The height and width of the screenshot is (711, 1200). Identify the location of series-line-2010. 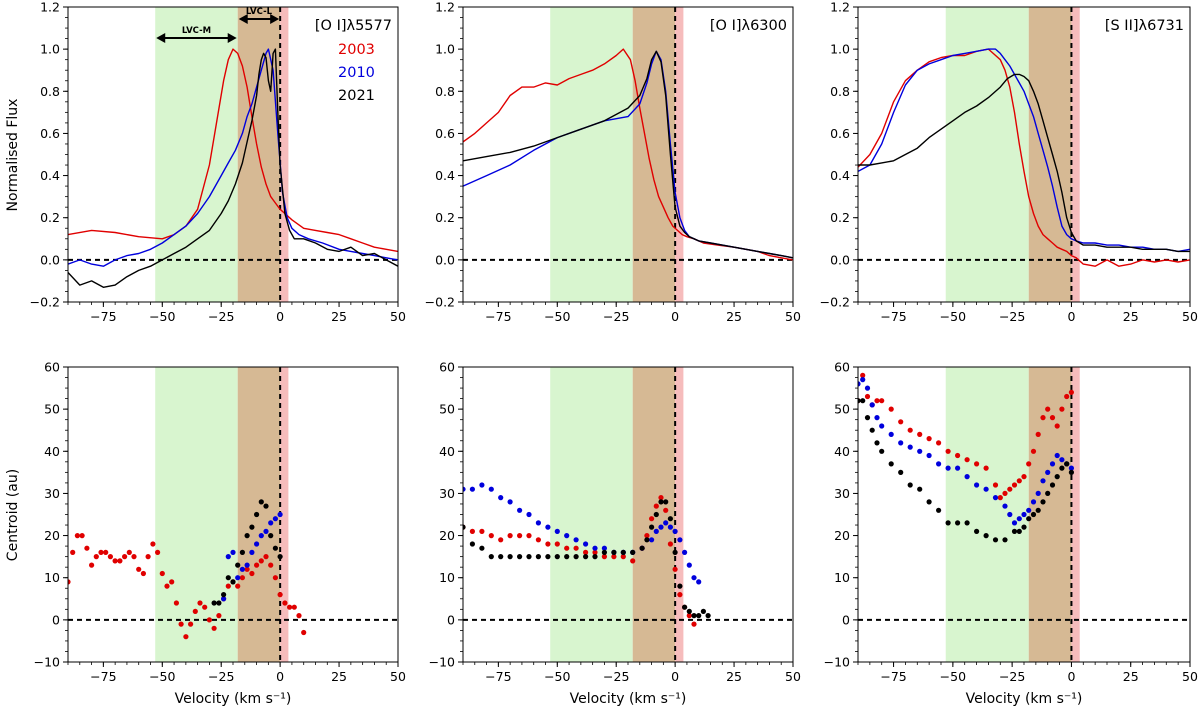
(1024, 150).